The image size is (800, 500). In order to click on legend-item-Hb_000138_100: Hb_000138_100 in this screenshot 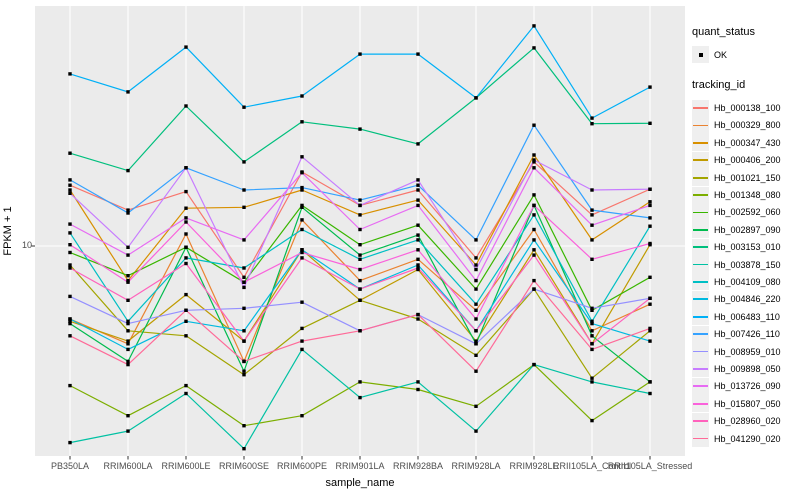, I will do `click(745, 108)`.